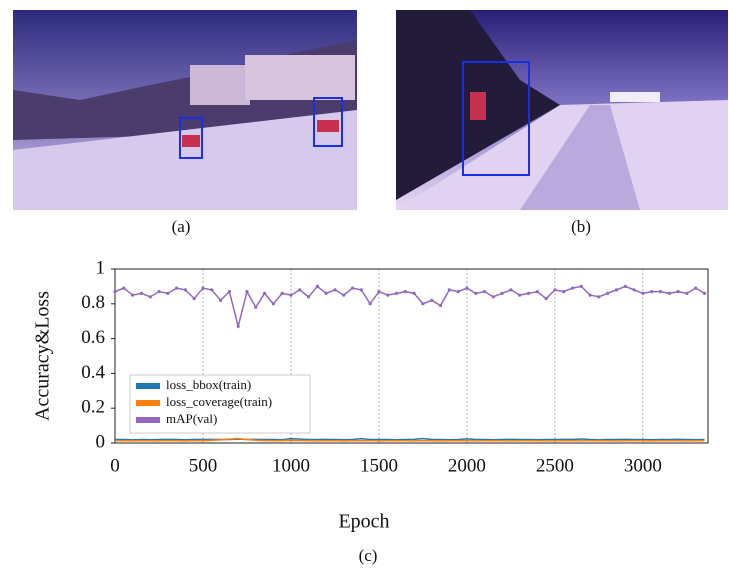 Image resolution: width=729 pixels, height=579 pixels. I want to click on panel-caption: (b), so click(581, 226).